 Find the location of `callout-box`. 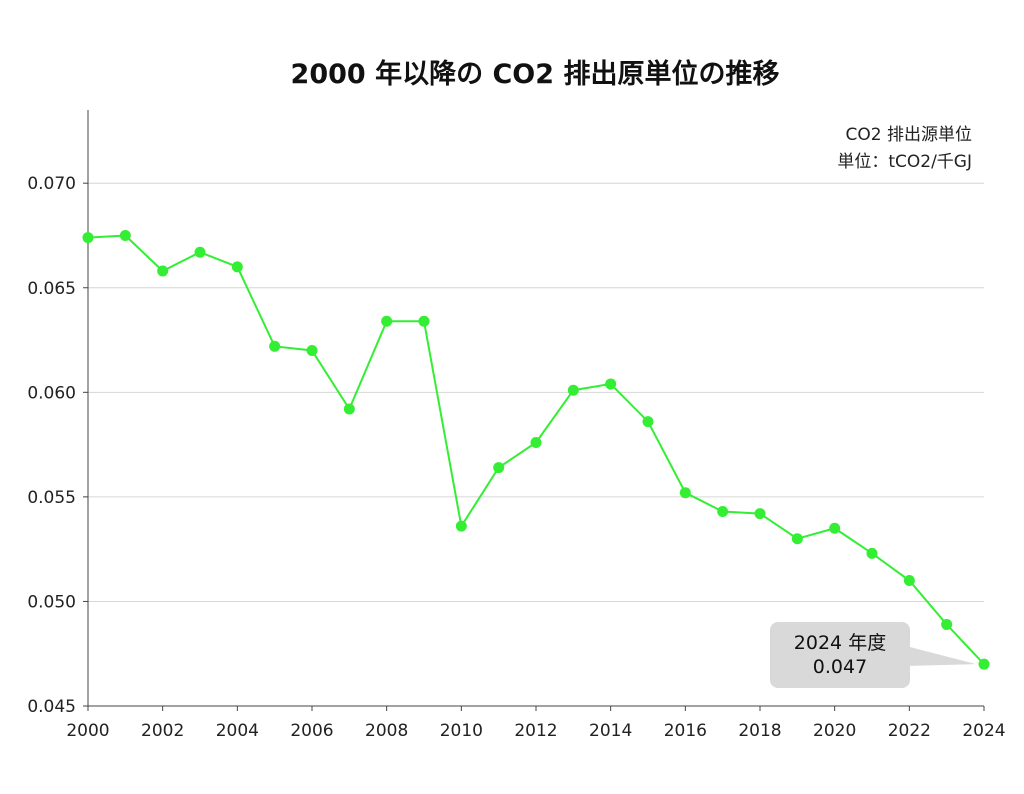

callout-box is located at coordinates (840, 655).